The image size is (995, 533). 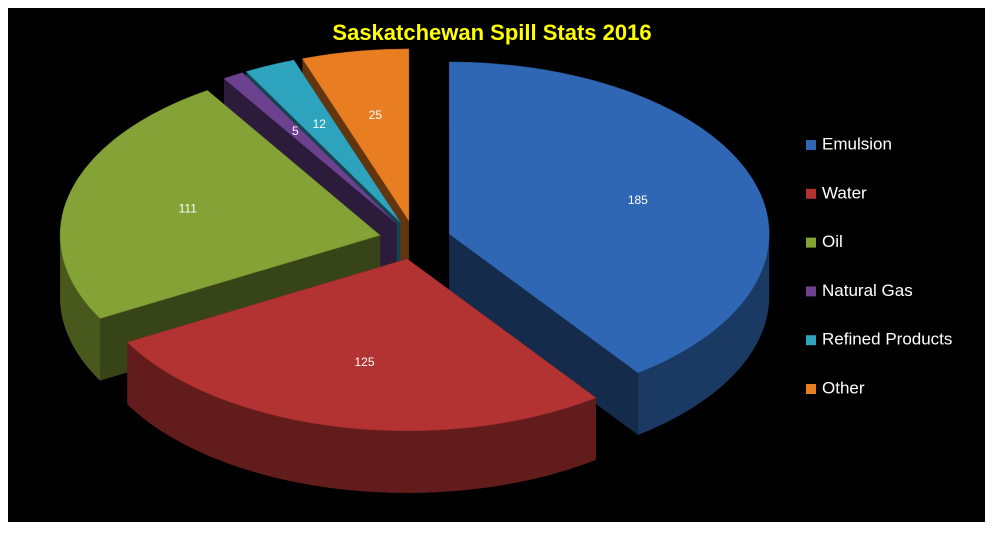 I want to click on slice-label: 111, so click(x=188, y=208).